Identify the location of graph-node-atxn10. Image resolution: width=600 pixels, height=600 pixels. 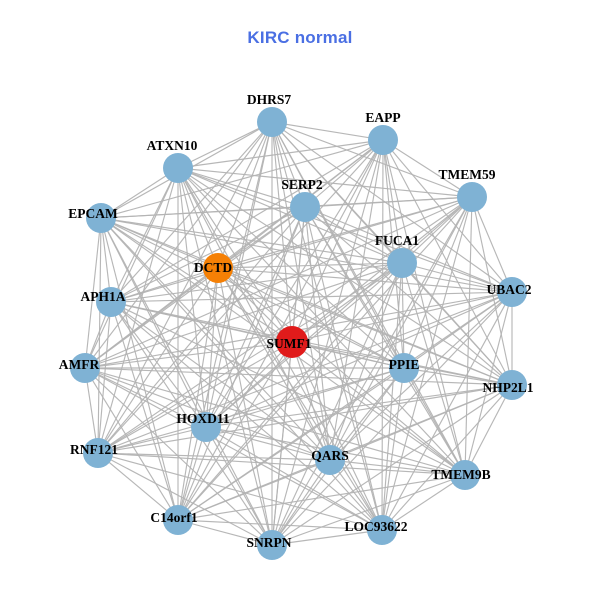
(178, 168).